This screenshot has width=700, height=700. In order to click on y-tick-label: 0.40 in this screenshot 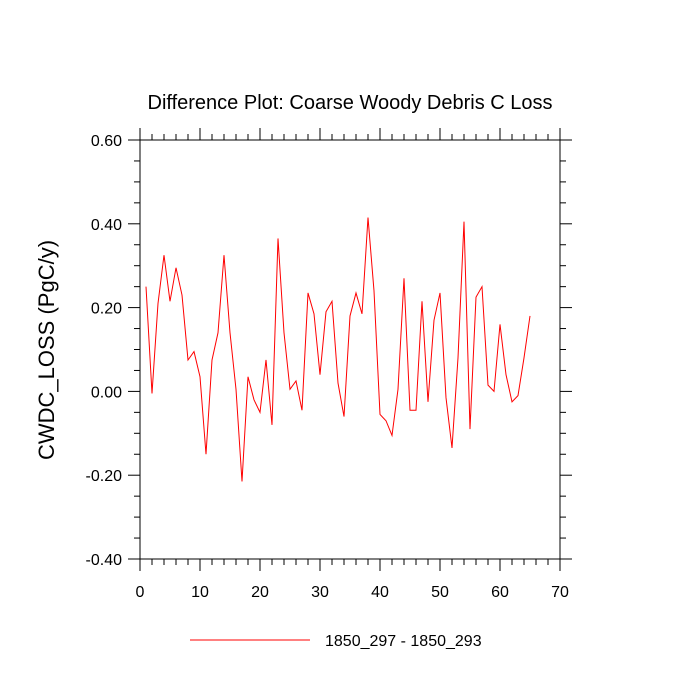, I will do `click(106, 225)`.